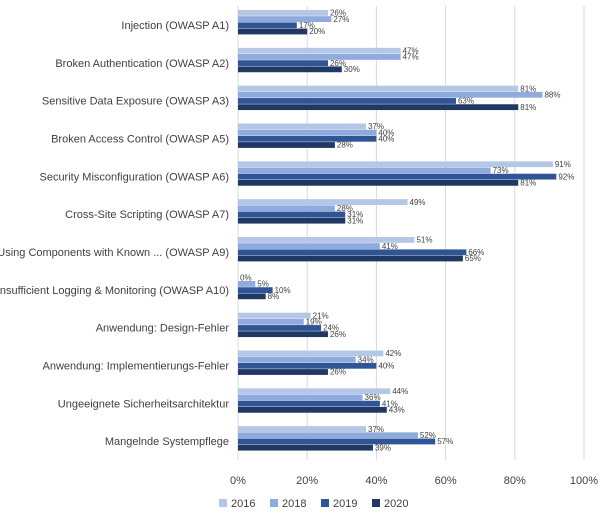 The height and width of the screenshot is (514, 600). I want to click on data-label-2019: 40%, so click(386, 139).